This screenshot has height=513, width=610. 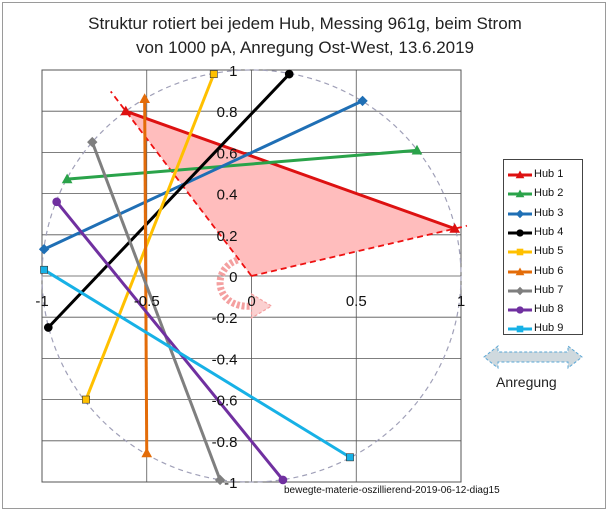 I want to click on series-marker-hub-2-end, so click(x=417, y=149).